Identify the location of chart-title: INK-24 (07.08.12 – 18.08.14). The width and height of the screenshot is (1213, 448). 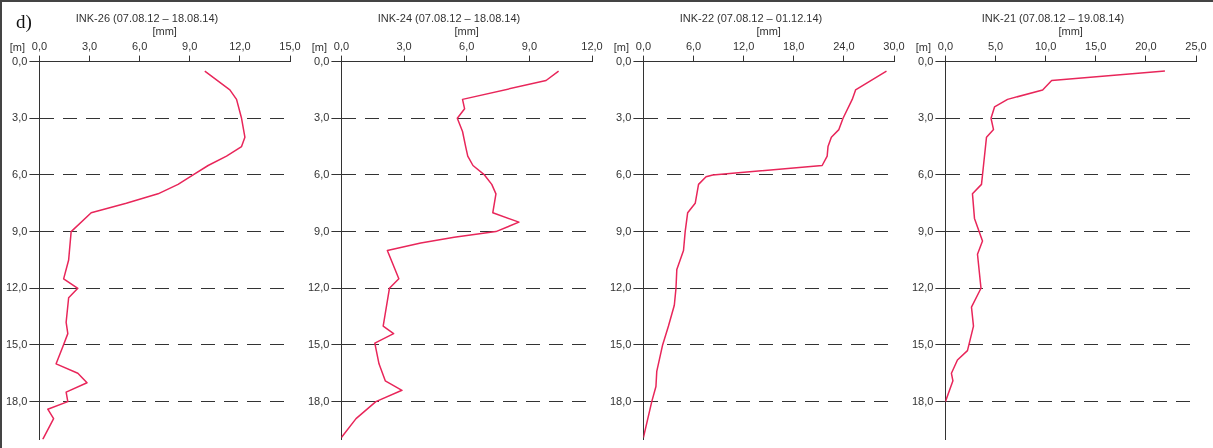
(449, 17).